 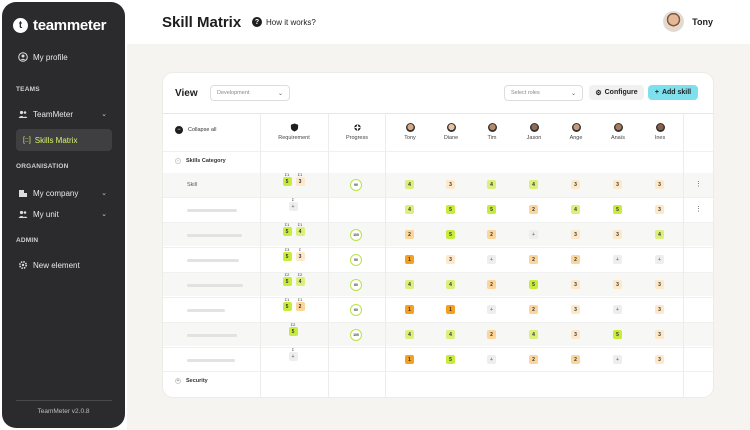 What do you see at coordinates (48, 193) in the screenshot?
I see `sidebar-item-my-company: My company` at bounding box center [48, 193].